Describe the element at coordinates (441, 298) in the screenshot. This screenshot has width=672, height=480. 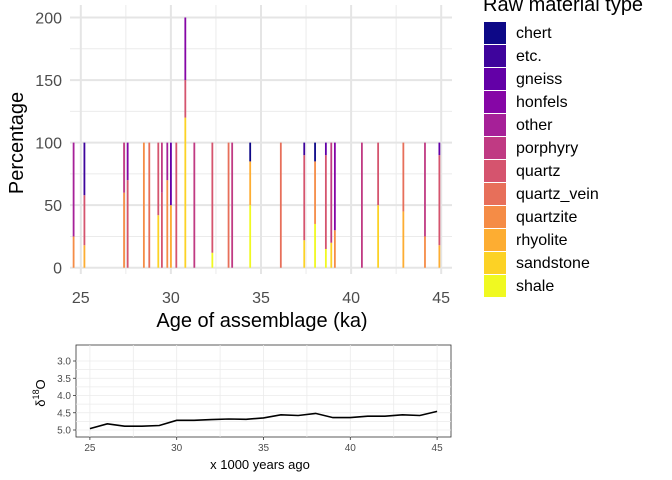
I see `x-tick-label: 45` at that location.